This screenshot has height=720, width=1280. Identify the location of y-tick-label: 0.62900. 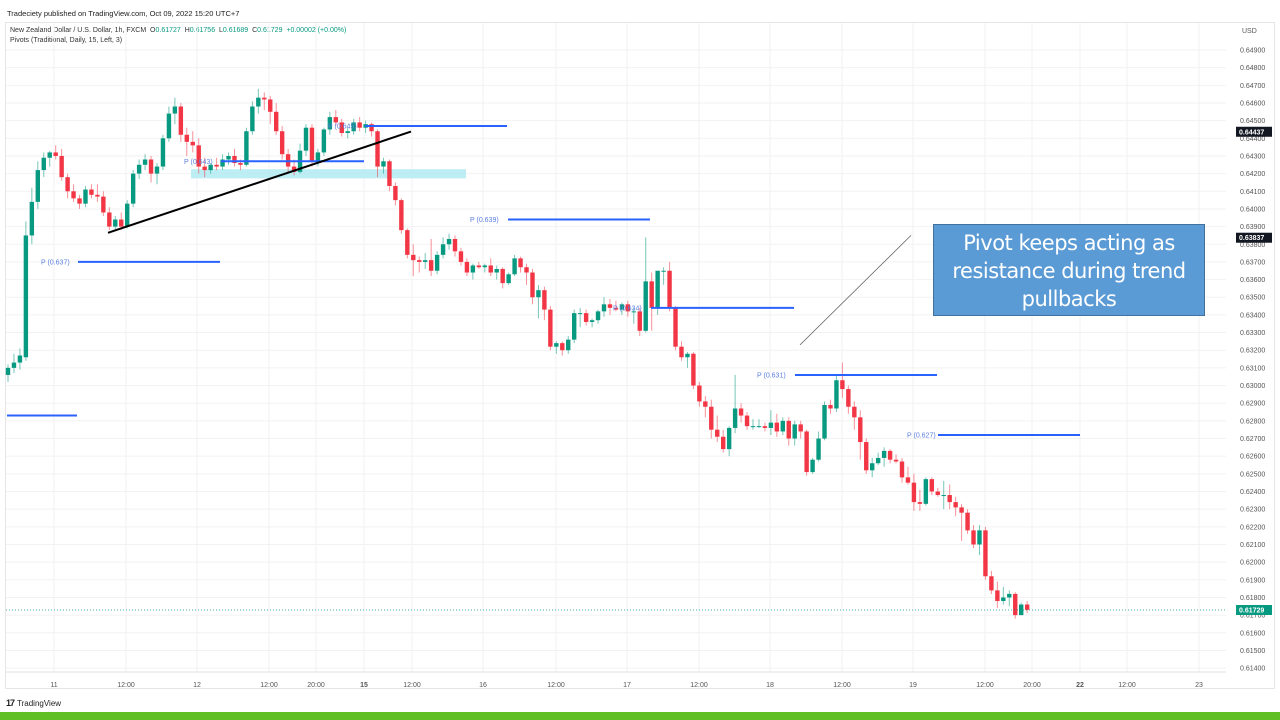
(1252, 404).